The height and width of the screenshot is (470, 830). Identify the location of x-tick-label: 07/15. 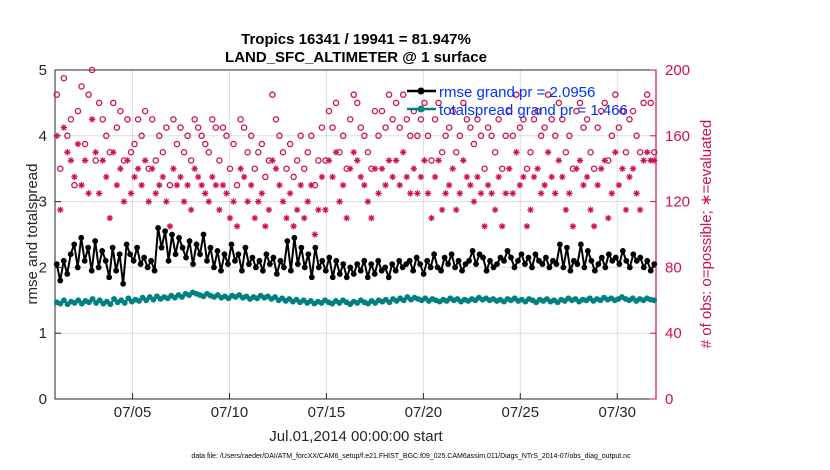
(327, 412).